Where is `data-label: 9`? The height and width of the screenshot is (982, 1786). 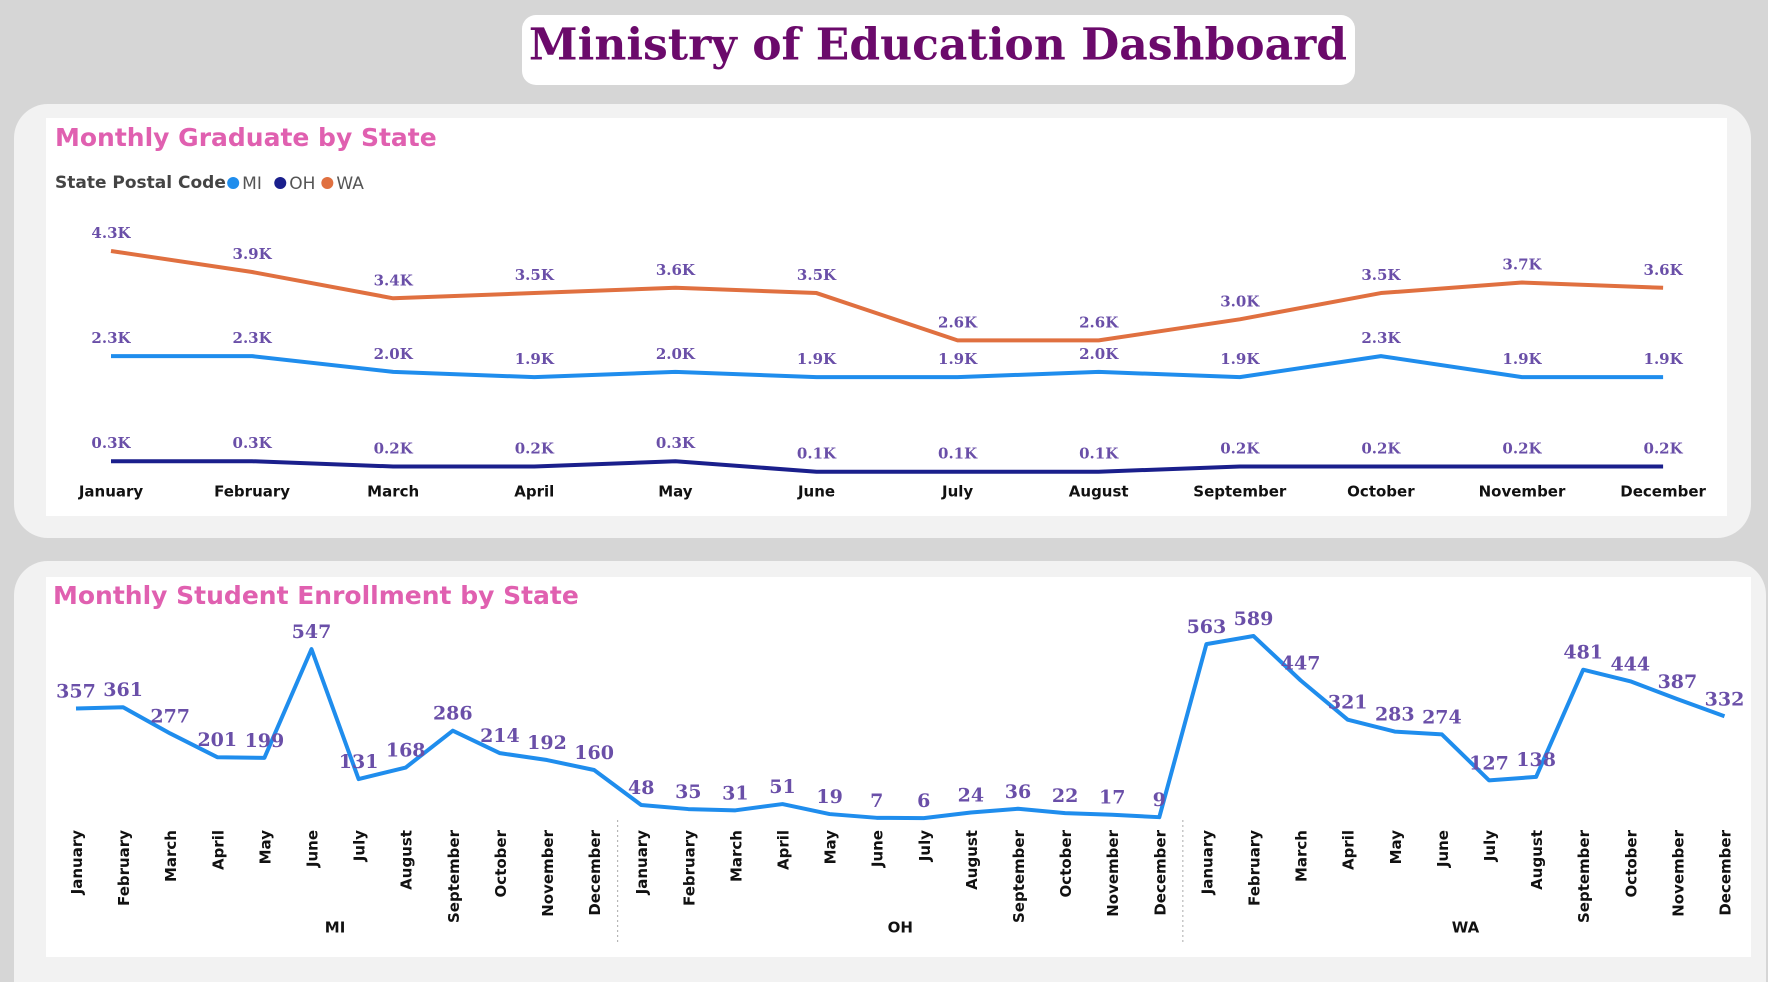 data-label: 9 is located at coordinates (1159, 800).